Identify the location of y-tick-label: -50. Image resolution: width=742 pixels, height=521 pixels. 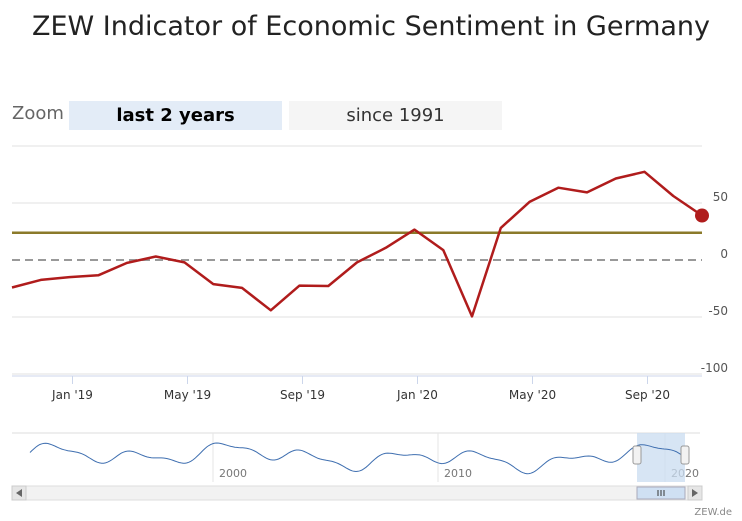
(718, 311).